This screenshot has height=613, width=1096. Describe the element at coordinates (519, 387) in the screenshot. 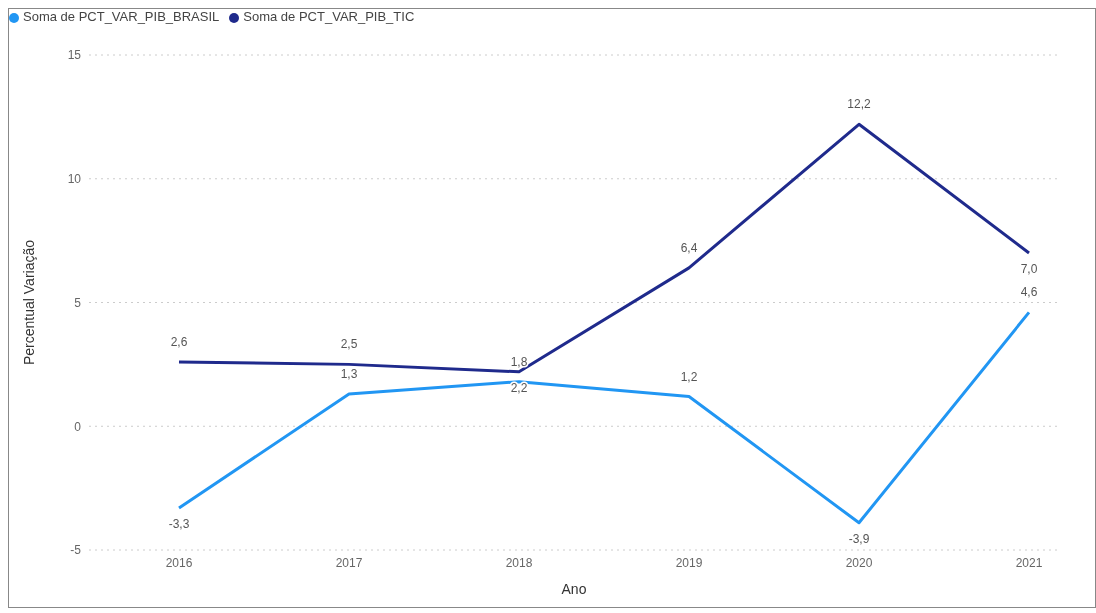

I see `data-label: 2,2` at that location.